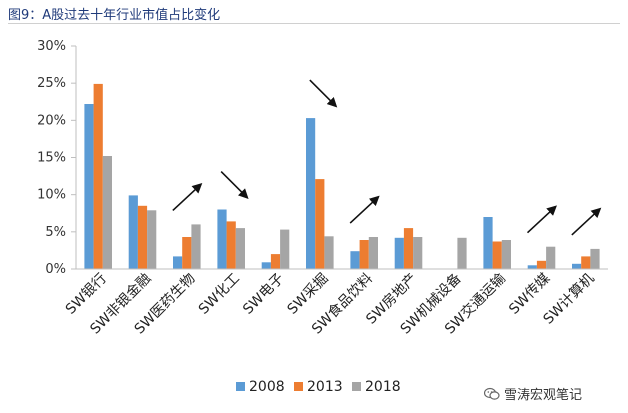 The width and height of the screenshot is (628, 413). What do you see at coordinates (51, 83) in the screenshot?
I see `y-tick-label: 25%` at bounding box center [51, 83].